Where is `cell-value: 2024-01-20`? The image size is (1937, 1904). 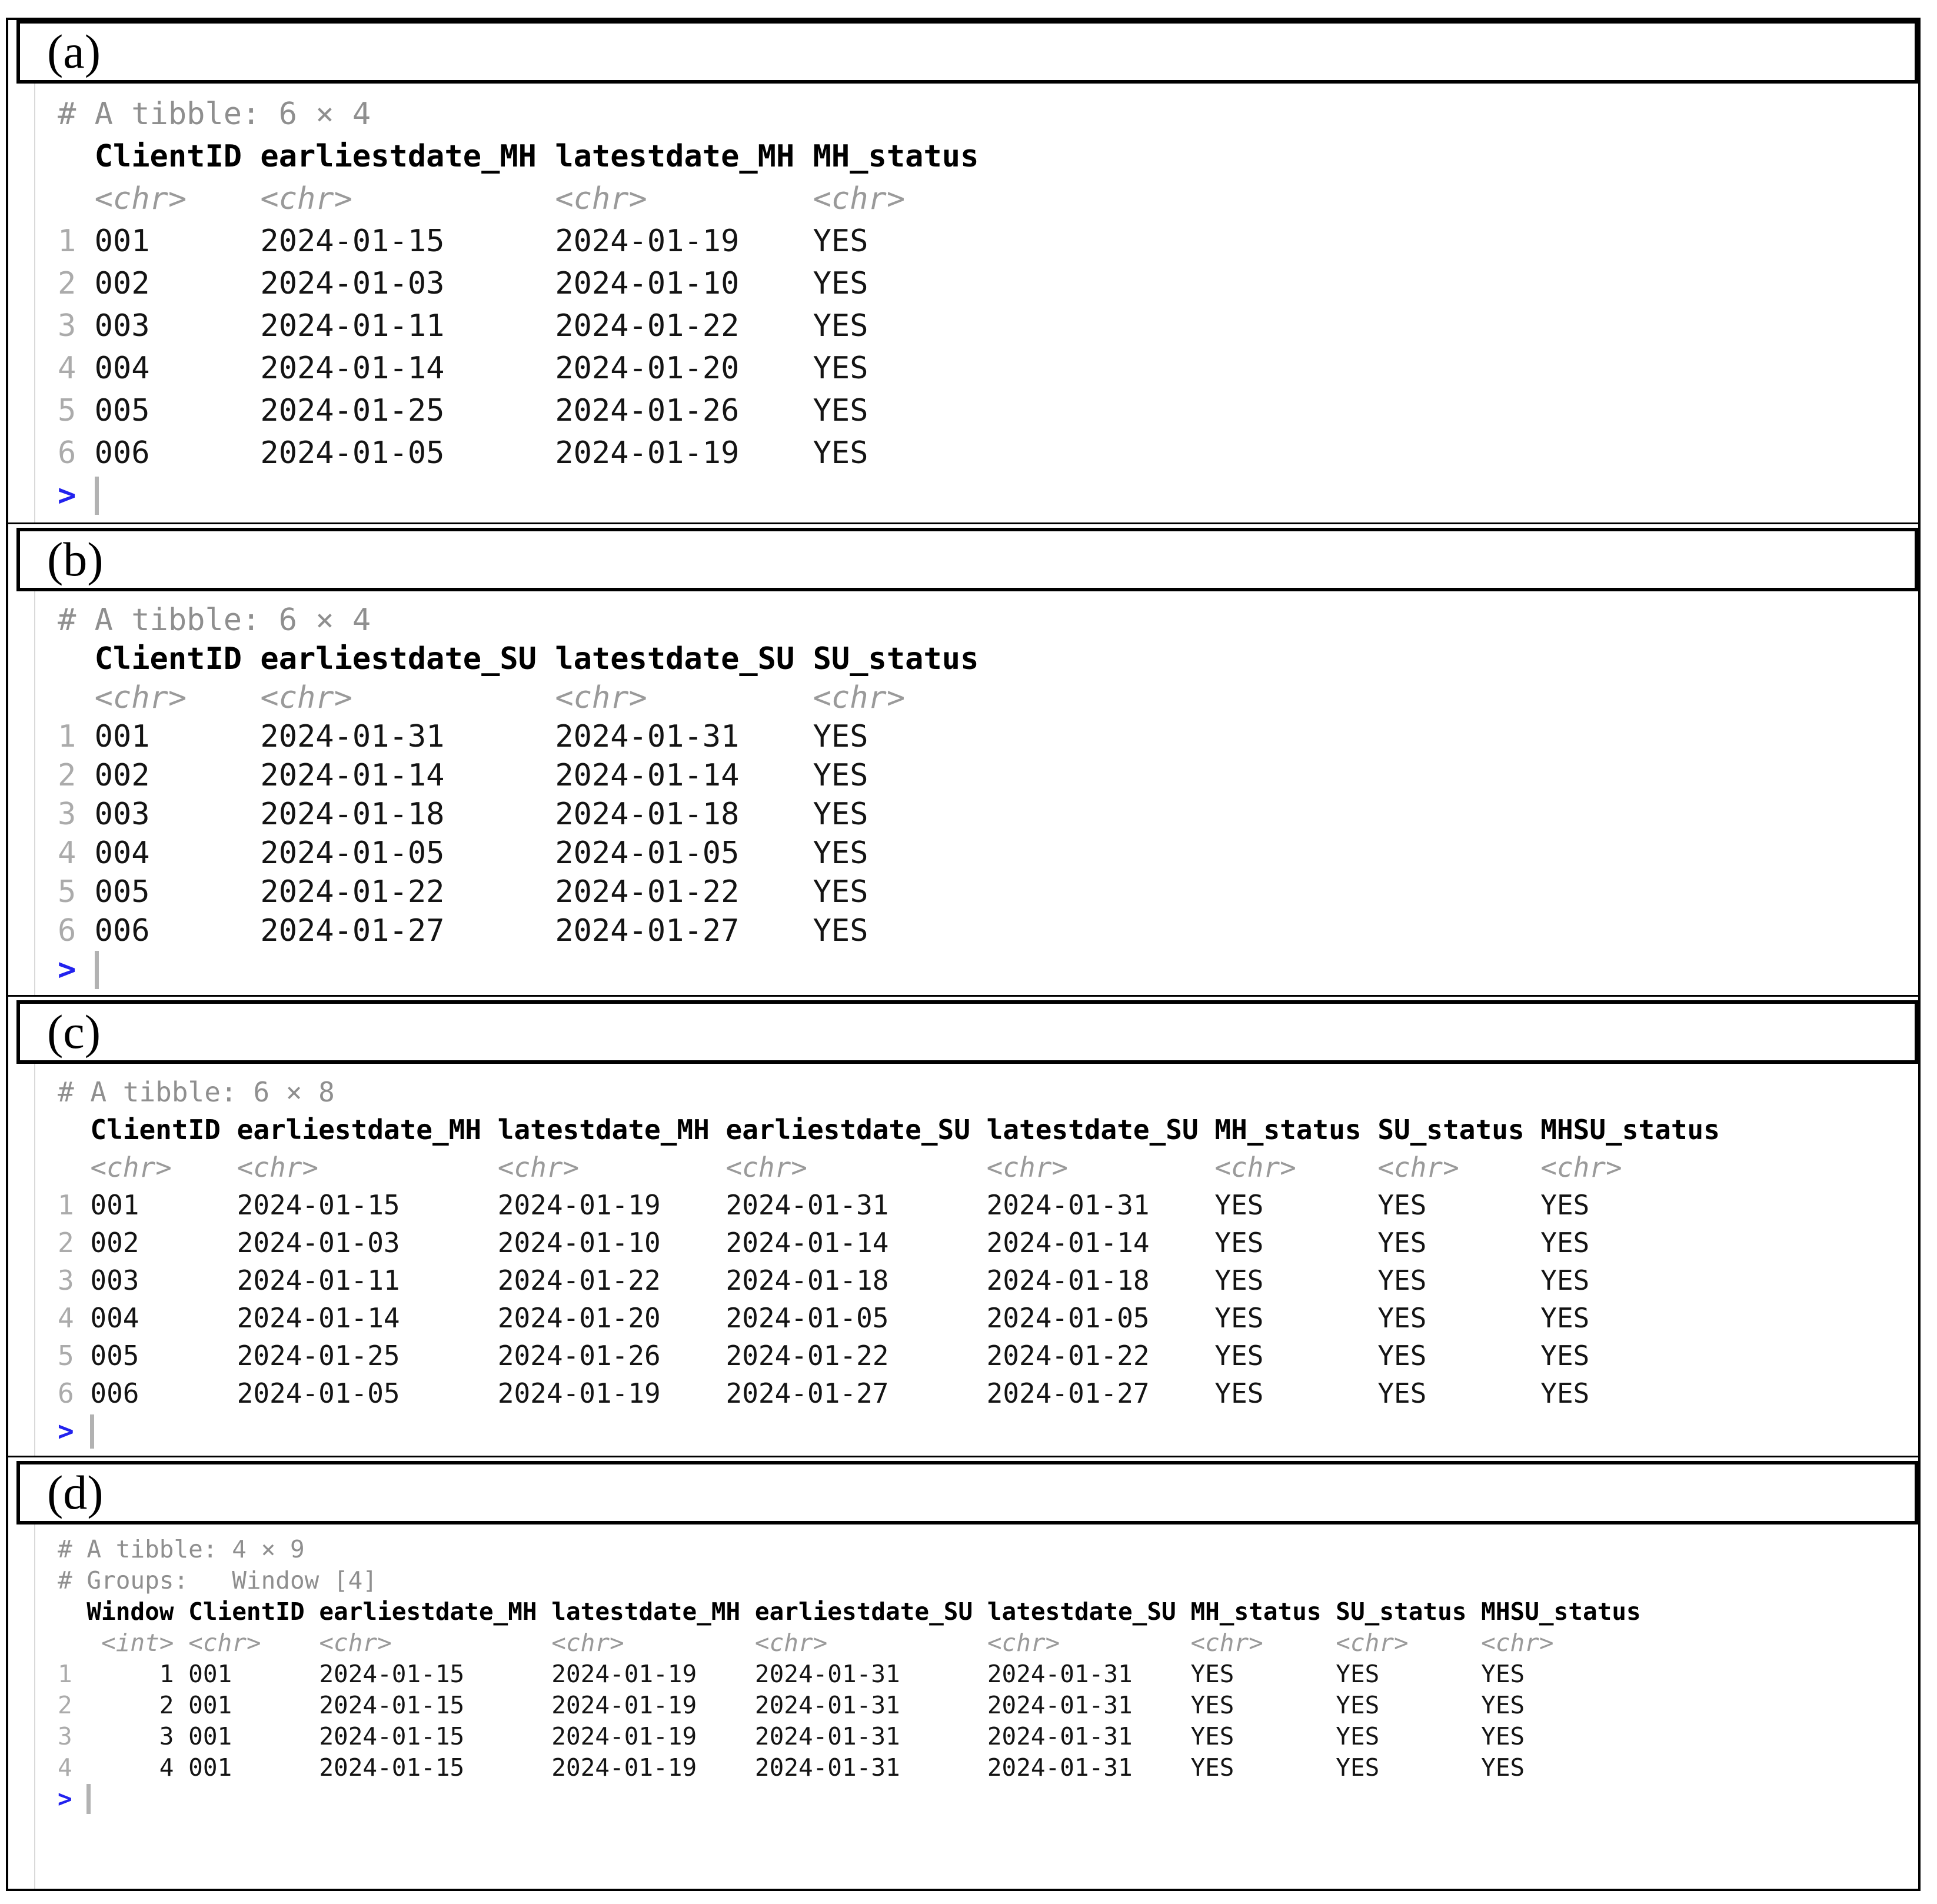
cell-value: 2024-01-20 is located at coordinates (675, 368).